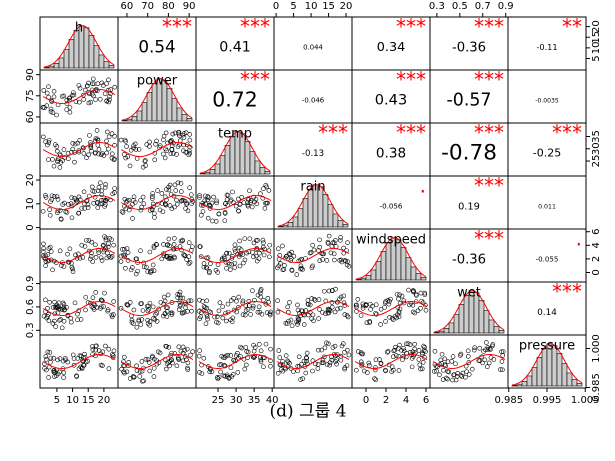 The height and width of the screenshot is (461, 615). Describe the element at coordinates (313, 101) in the screenshot. I see `correlation: -0.046` at that location.